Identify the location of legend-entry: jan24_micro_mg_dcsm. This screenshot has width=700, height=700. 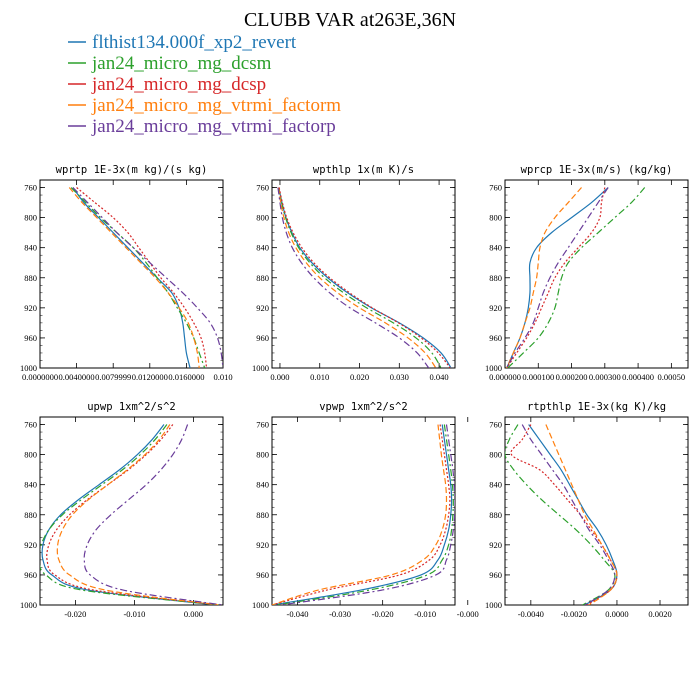
(181, 63).